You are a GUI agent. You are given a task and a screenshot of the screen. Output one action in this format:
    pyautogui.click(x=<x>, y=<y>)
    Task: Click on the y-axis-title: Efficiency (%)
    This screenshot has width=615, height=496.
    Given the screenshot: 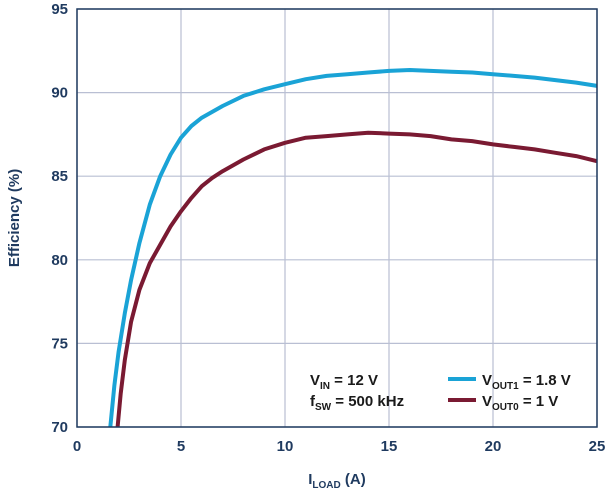 What is the action you would take?
    pyautogui.click(x=14, y=218)
    